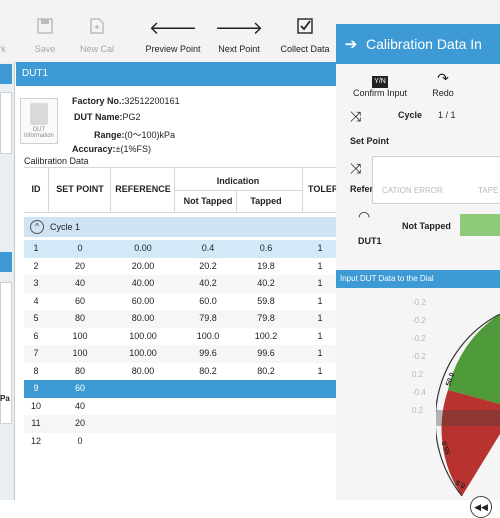 This screenshot has width=500, height=518. Describe the element at coordinates (135, 135) in the screenshot. I see `range-row: Range:(0～100)kPa` at that location.